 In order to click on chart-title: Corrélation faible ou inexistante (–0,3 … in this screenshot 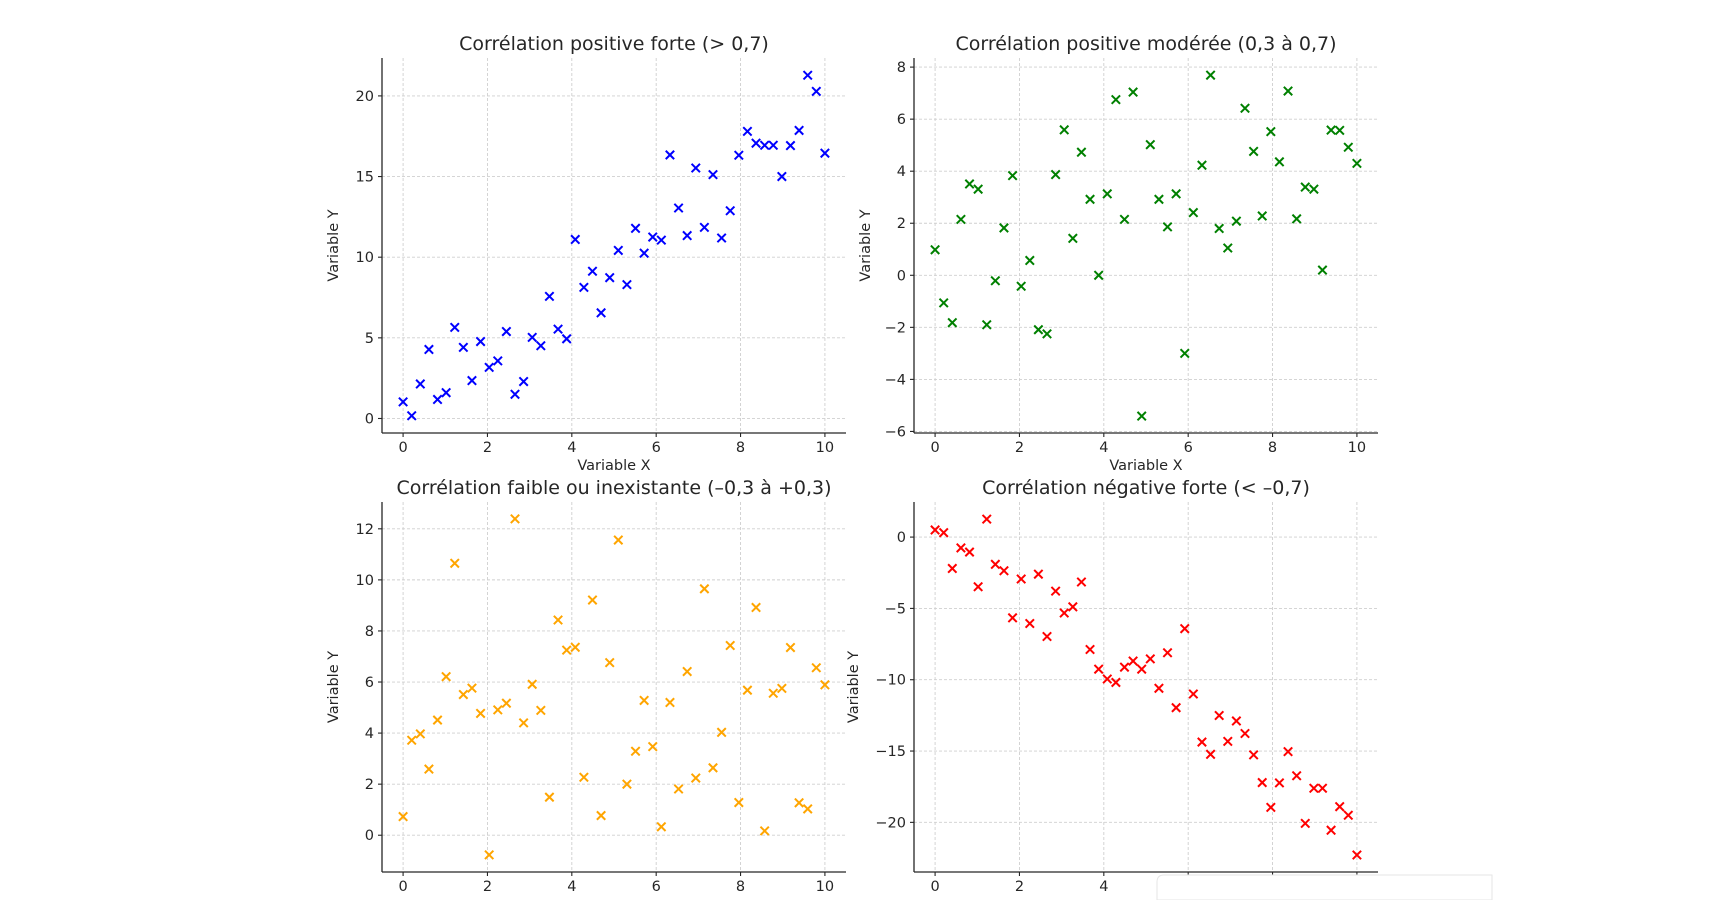, I will do `click(613, 488)`.